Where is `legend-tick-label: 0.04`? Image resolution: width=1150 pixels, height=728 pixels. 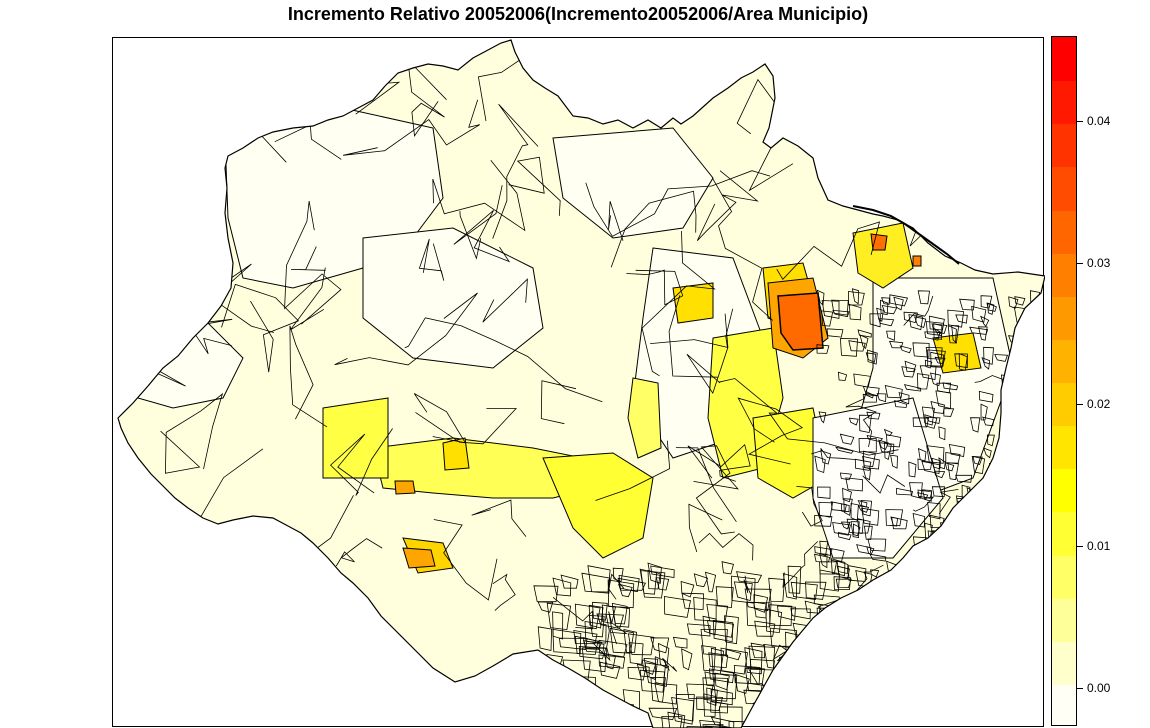
legend-tick-label: 0.04 is located at coordinates (1098, 121).